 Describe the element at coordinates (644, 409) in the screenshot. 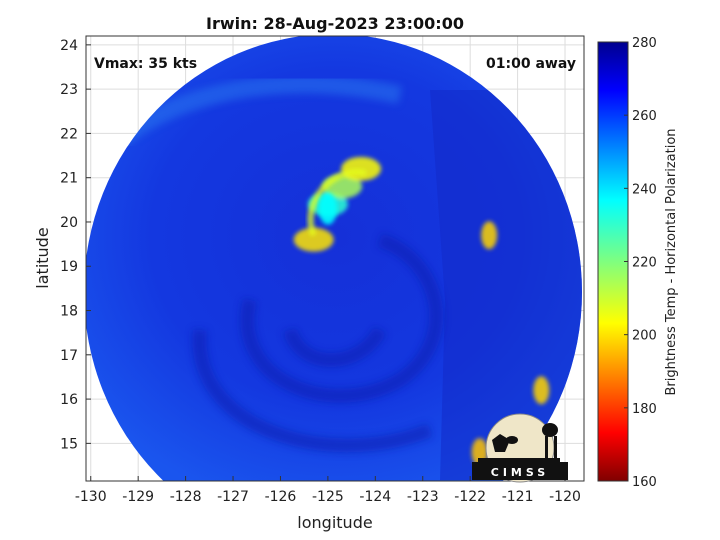

I see `colorbar-tick-label-1: 180` at that location.